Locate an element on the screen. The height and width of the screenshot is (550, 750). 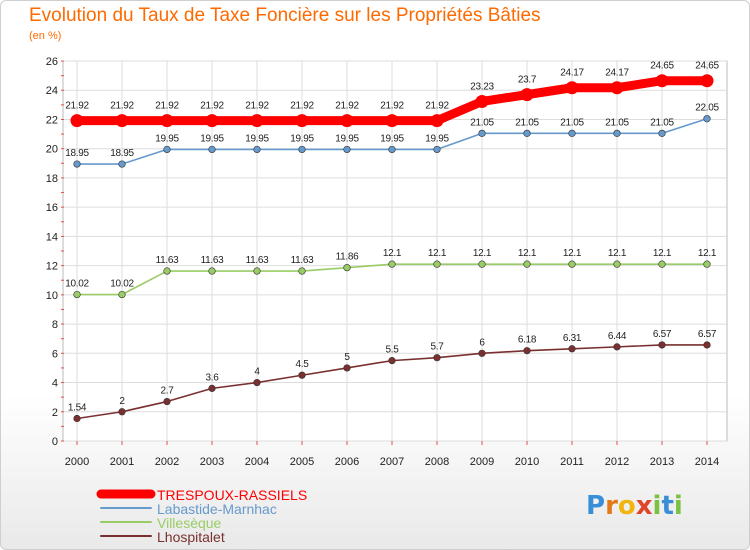
y-tick-label: 20 is located at coordinates (52, 150).